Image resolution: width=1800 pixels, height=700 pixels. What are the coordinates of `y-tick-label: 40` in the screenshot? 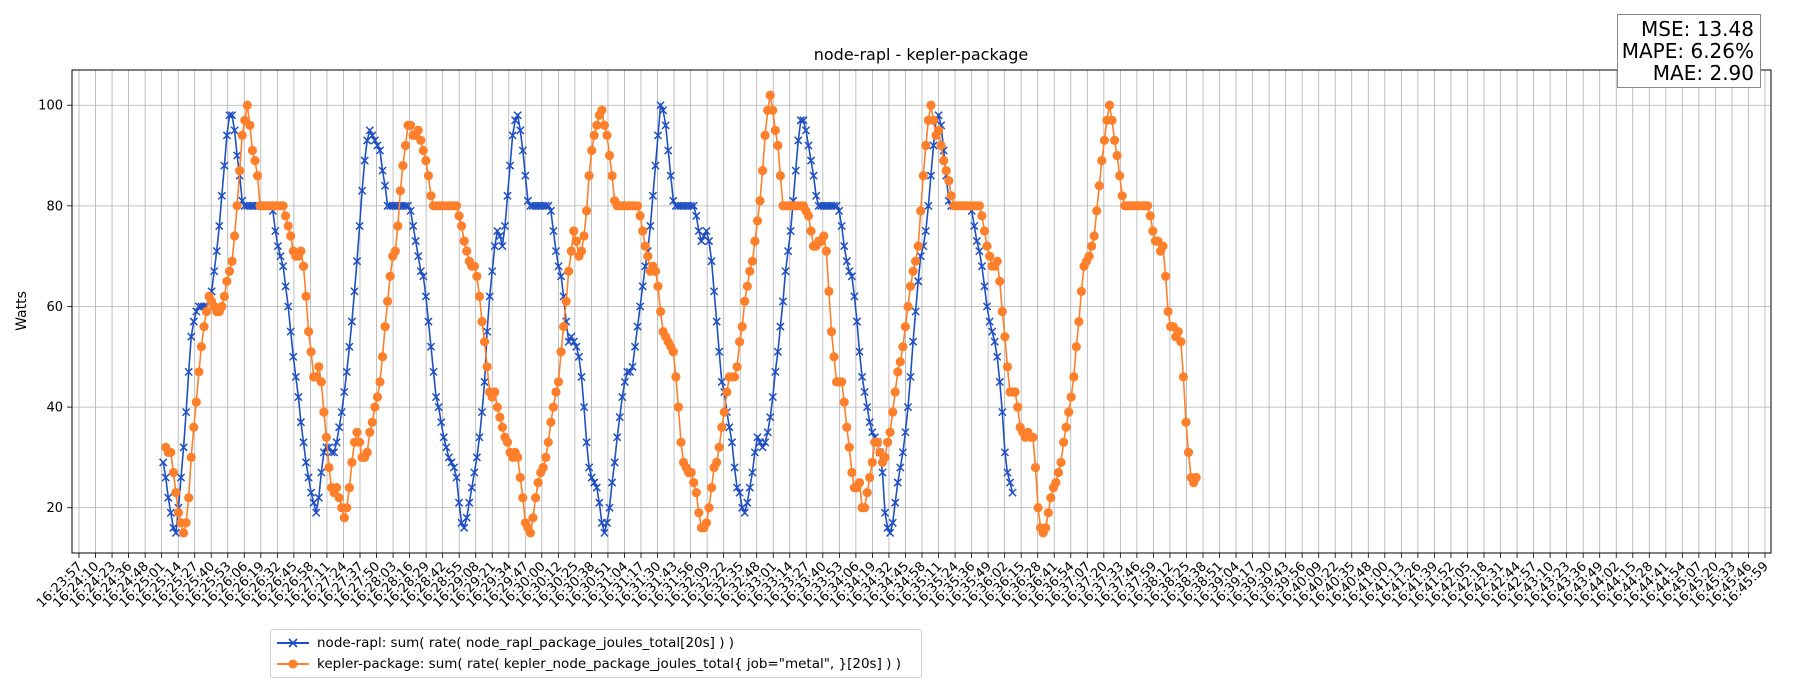 It's located at (54, 408).